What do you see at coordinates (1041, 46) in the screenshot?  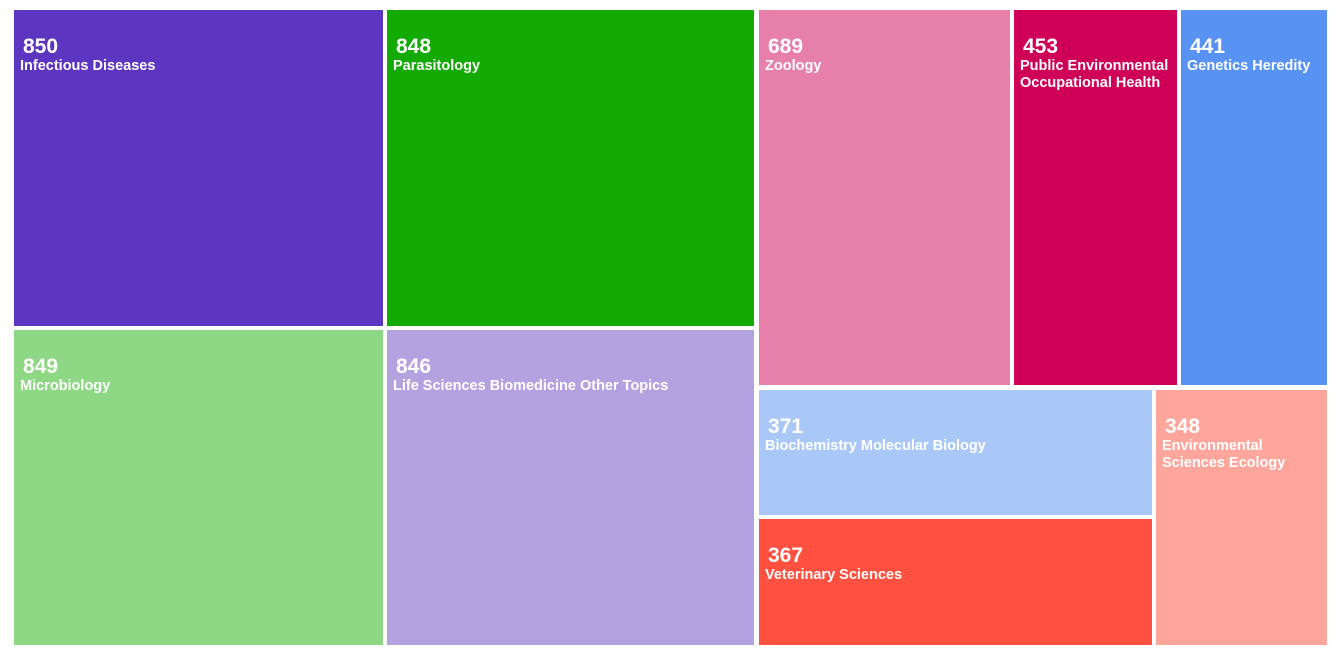 I see `tile-value: 453` at bounding box center [1041, 46].